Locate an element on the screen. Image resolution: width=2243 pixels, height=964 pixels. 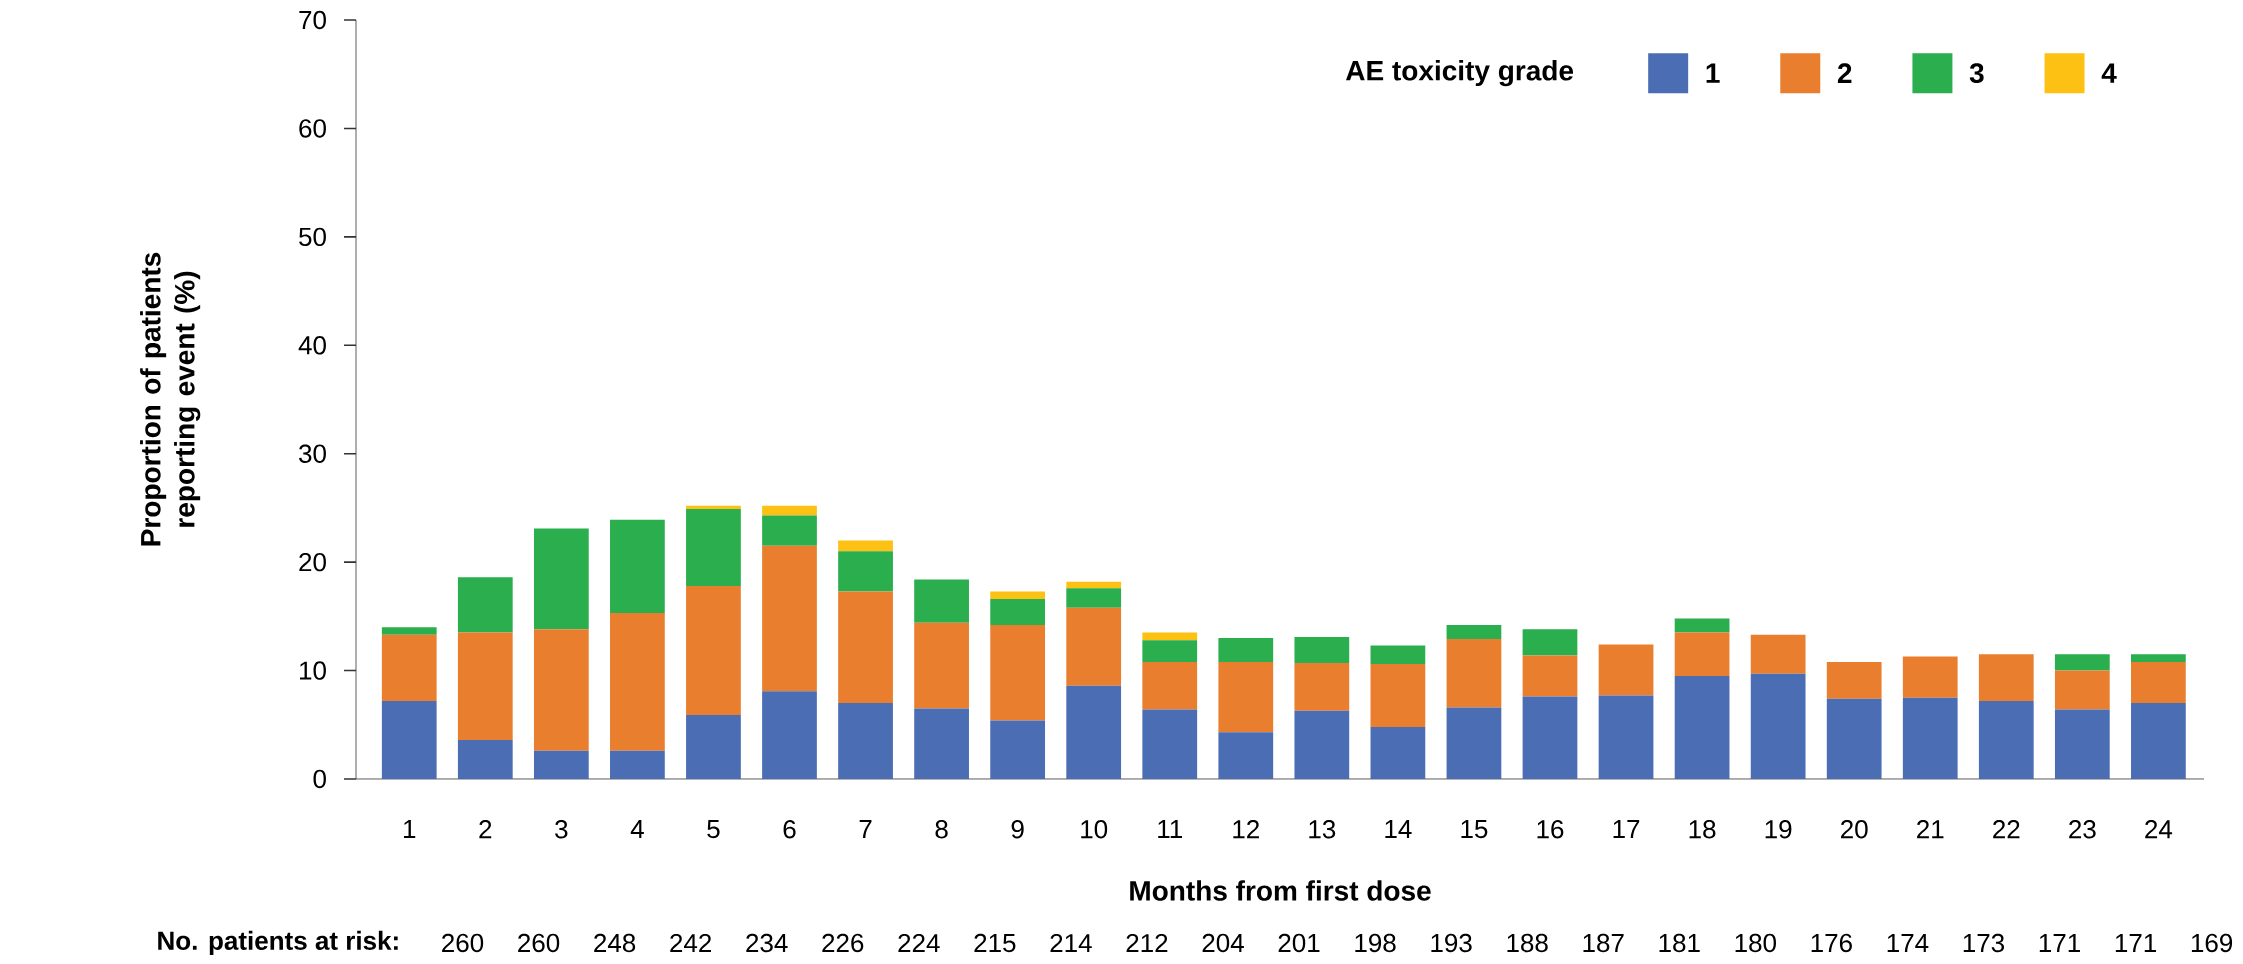
text: 214 is located at coordinates (1071, 943).